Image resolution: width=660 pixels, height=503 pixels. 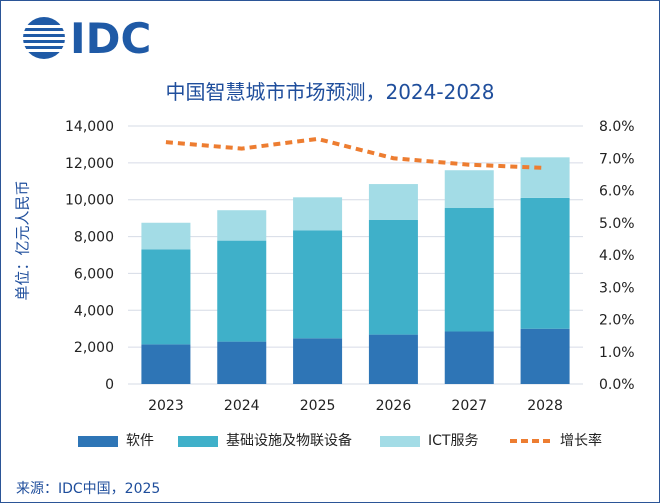 I want to click on y2-tick-label: 7.0%, so click(x=617, y=159).